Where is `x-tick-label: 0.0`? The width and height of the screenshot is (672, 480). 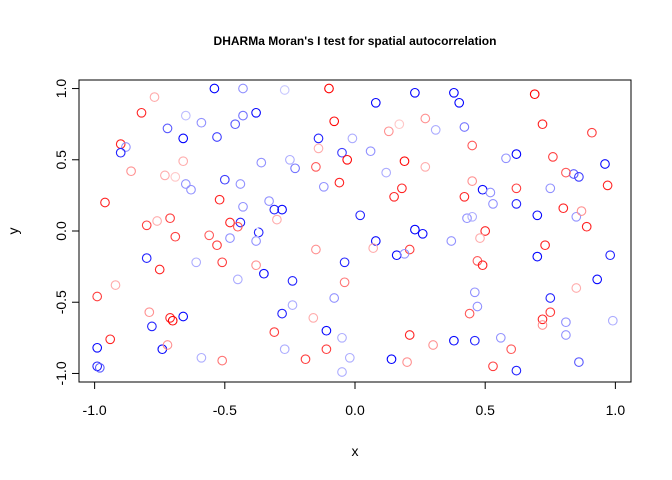 x-tick-label: 0.0 is located at coordinates (355, 410).